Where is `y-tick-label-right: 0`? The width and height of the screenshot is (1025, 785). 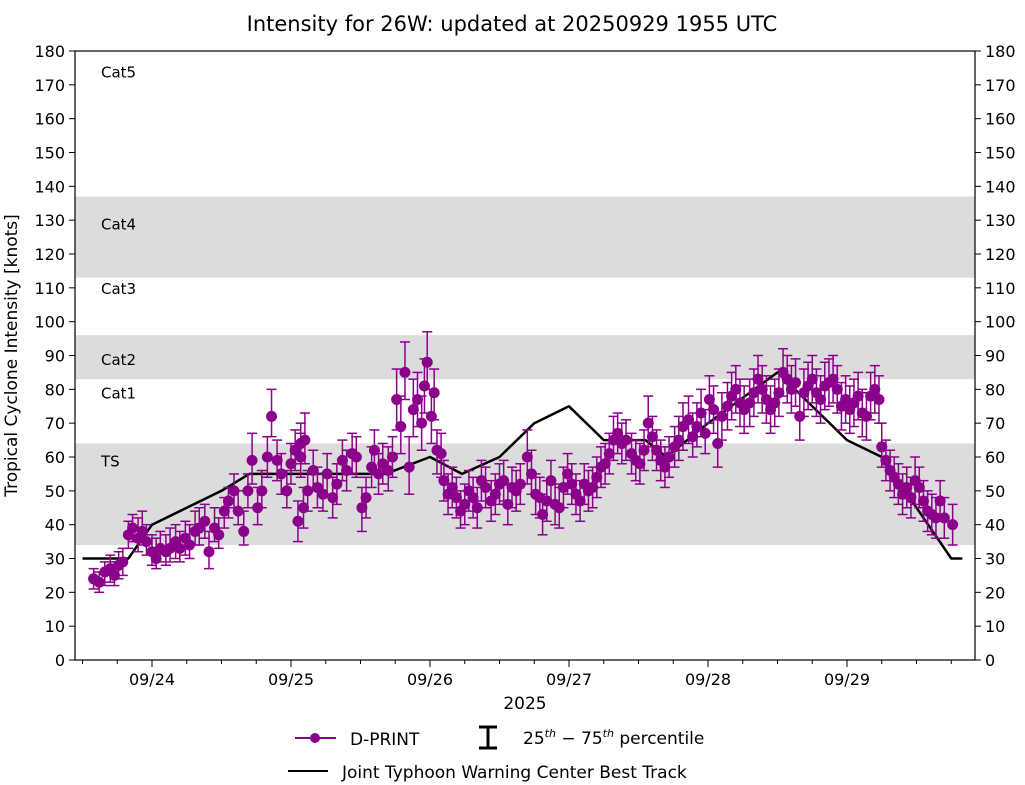 y-tick-label-right: 0 is located at coordinates (990, 660).